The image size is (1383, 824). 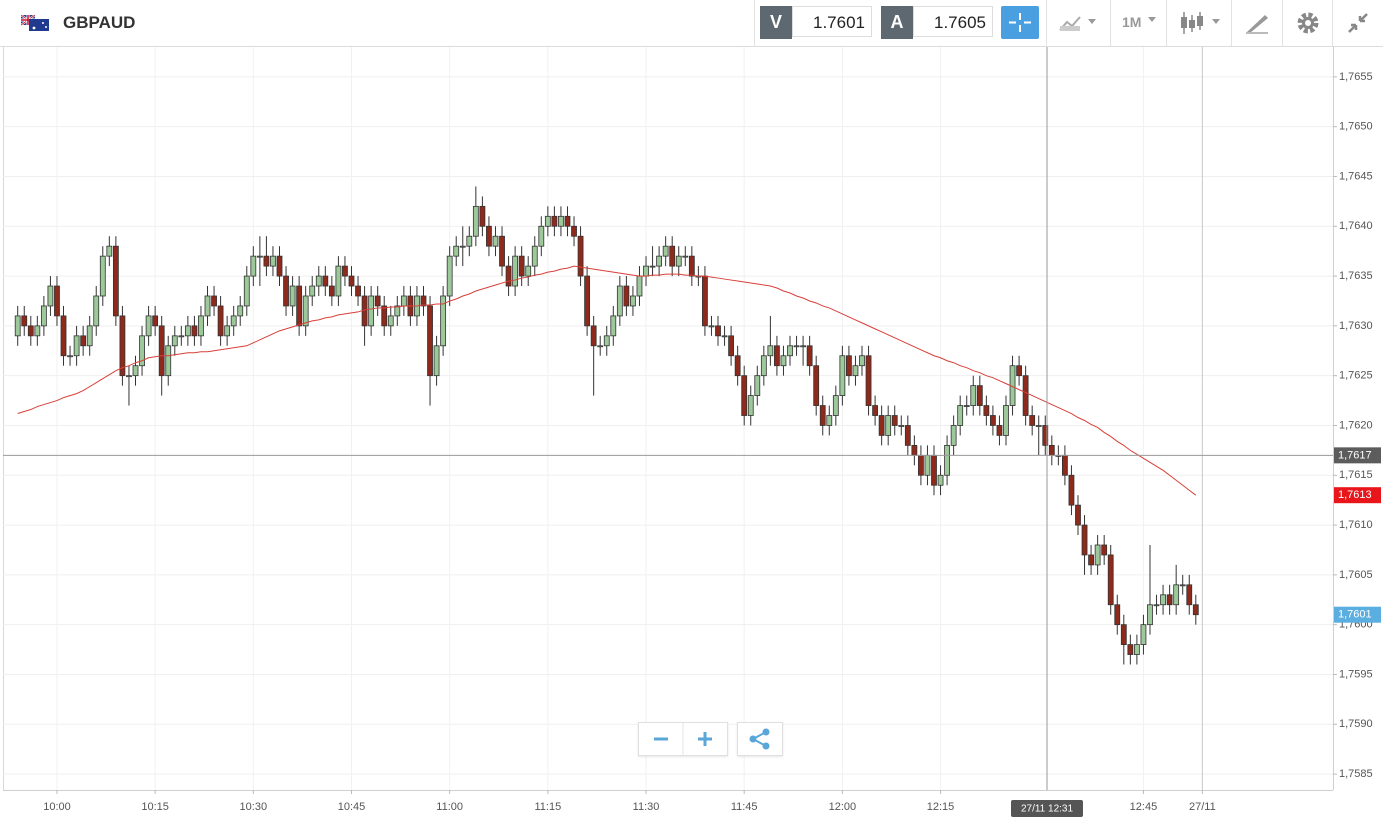 I want to click on y-tick-label: 1,7585, so click(x=1356, y=774).